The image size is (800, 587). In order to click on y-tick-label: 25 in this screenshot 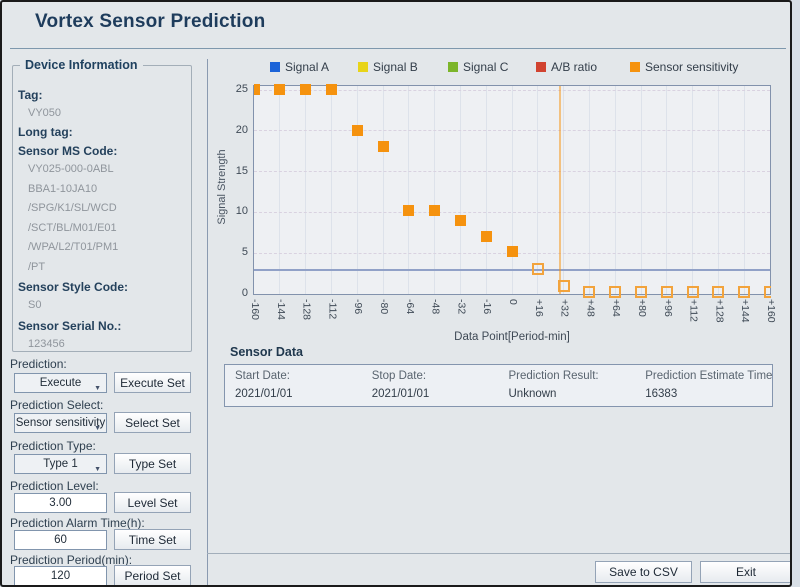, I will do `click(241, 89)`.